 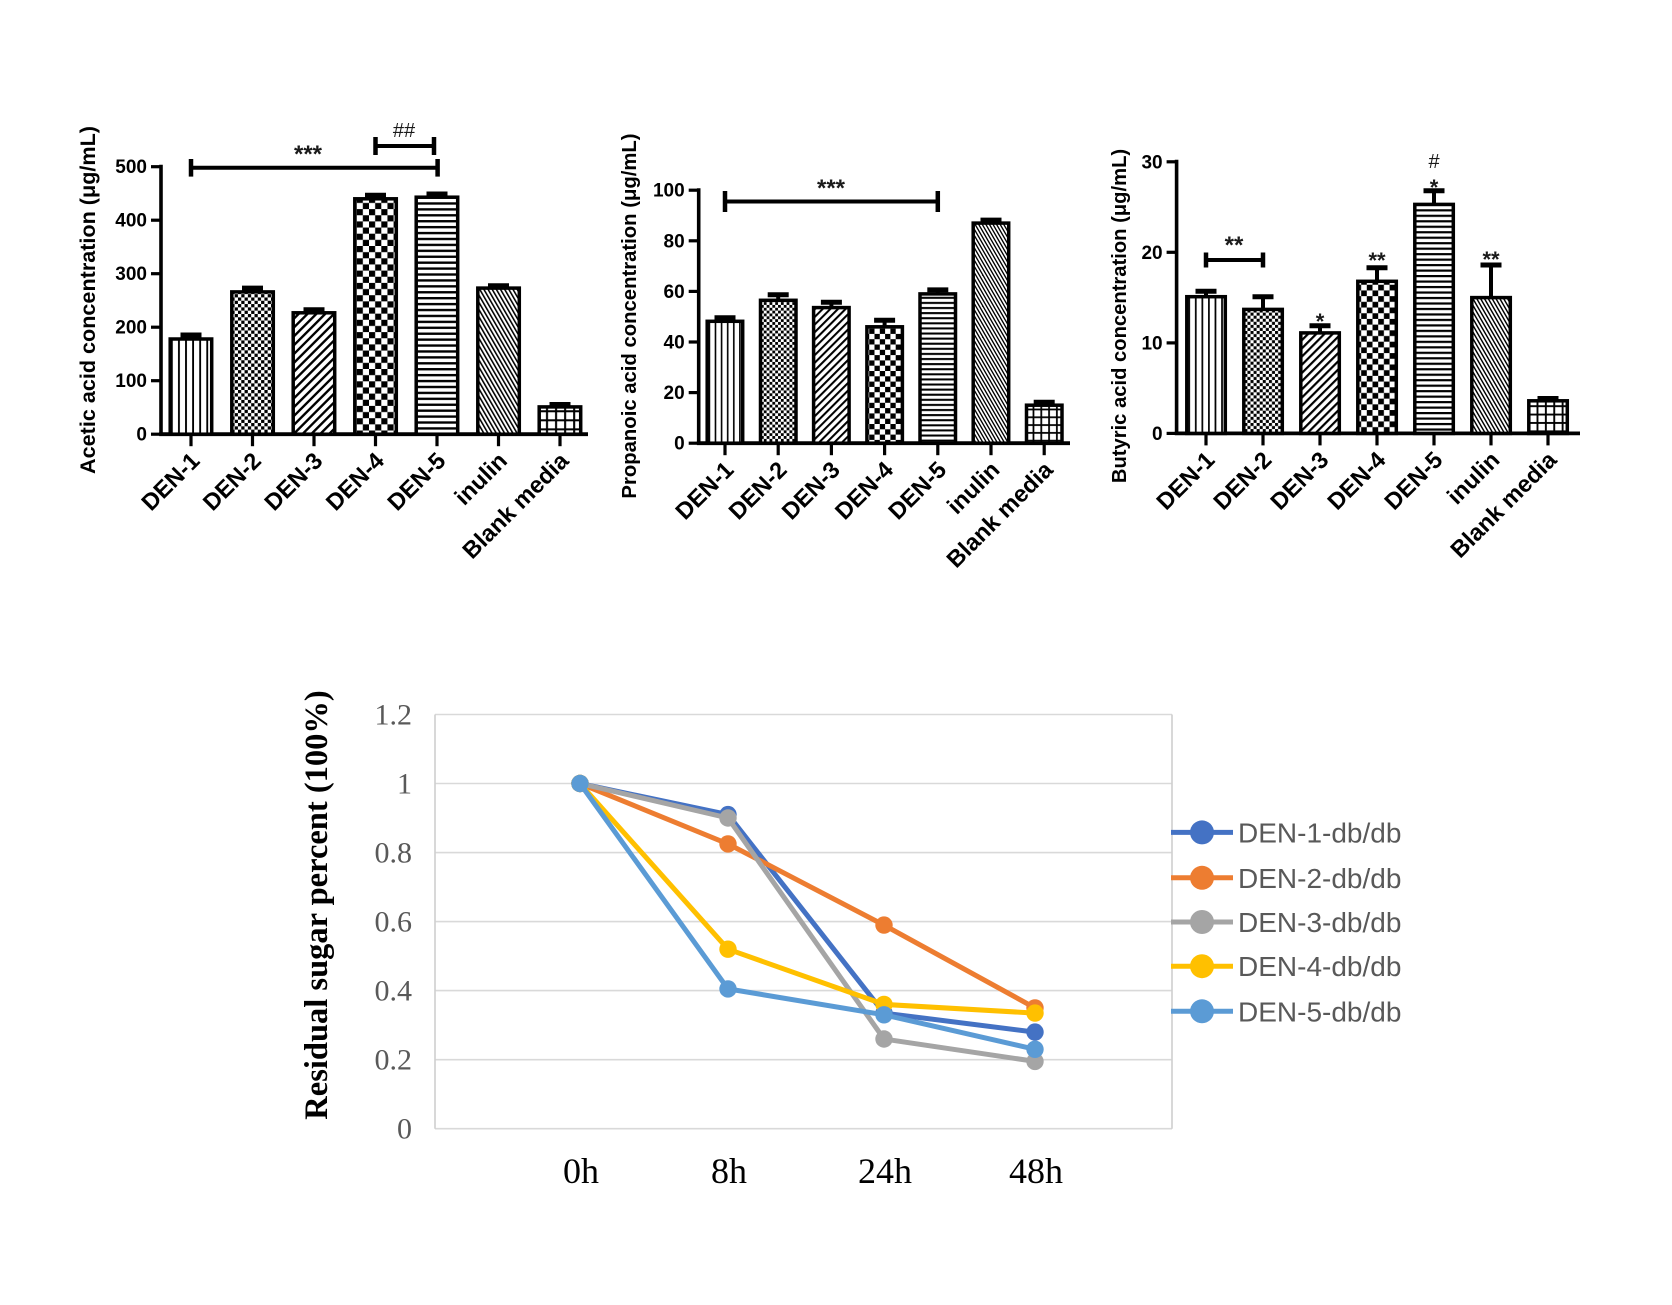 I want to click on svg-text: 0.8, so click(x=394, y=853).